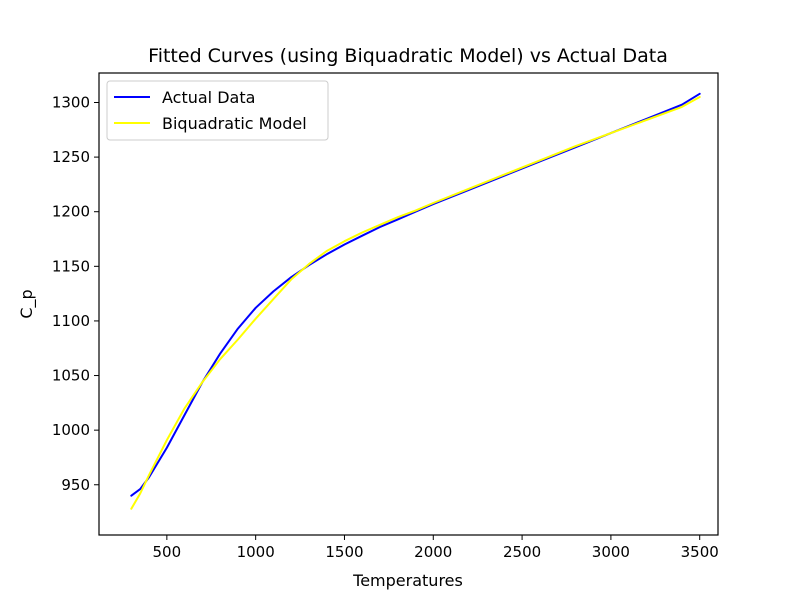 Image resolution: width=796 pixels, height=601 pixels. I want to click on x-tick-label: 2500, so click(522, 552).